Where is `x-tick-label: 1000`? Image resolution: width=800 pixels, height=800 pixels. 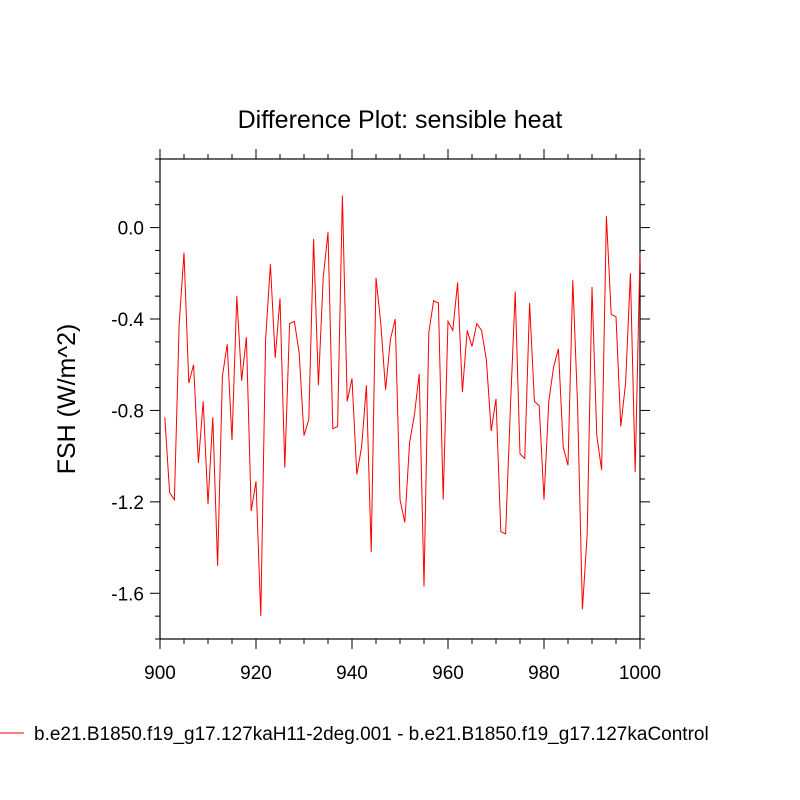 x-tick-label: 1000 is located at coordinates (640, 673).